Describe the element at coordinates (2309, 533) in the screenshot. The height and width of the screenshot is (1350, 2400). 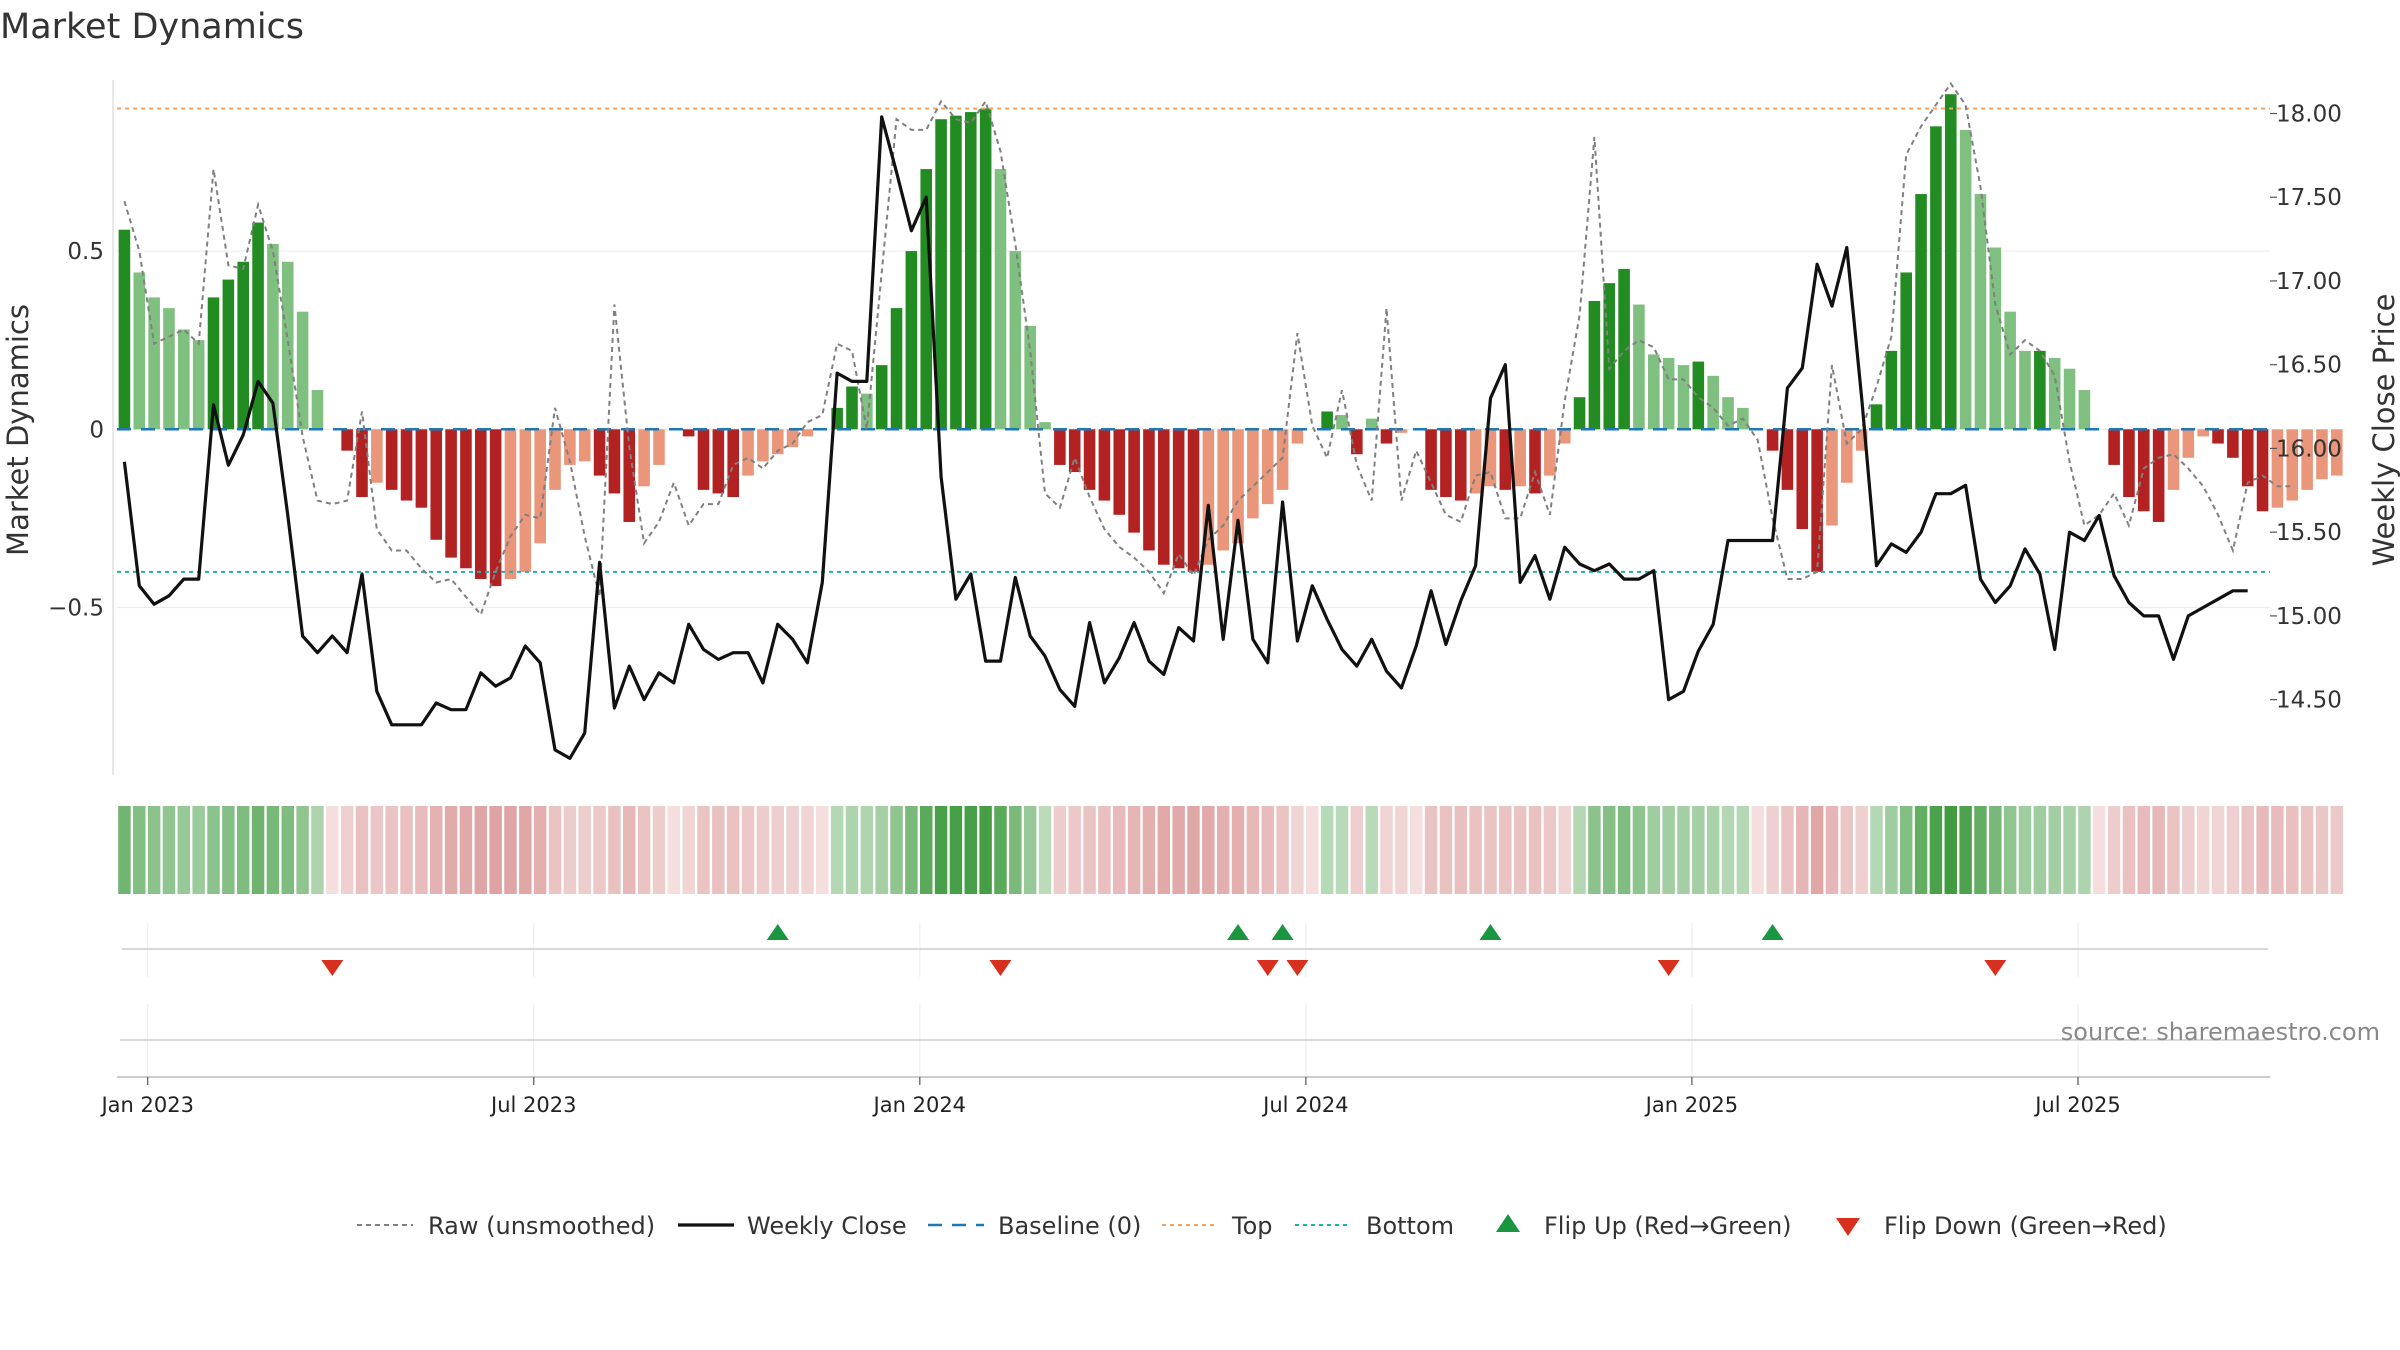
I see `right-tick-label: 15.50` at that location.